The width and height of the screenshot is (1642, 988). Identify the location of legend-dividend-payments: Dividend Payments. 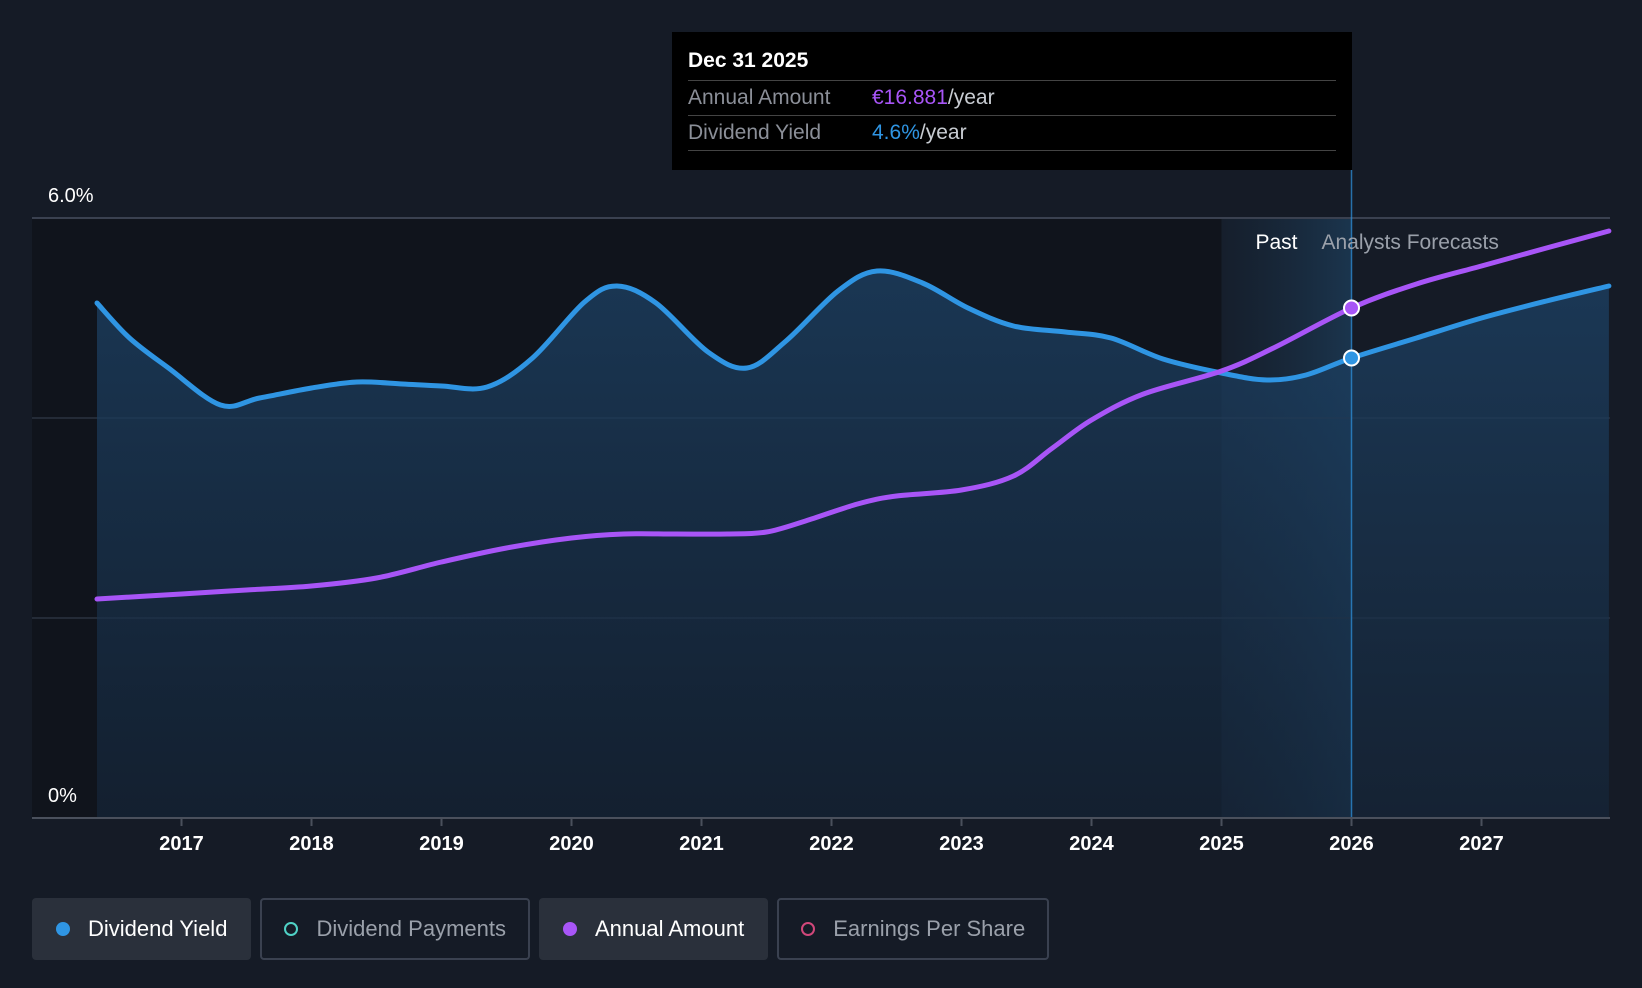
(395, 929).